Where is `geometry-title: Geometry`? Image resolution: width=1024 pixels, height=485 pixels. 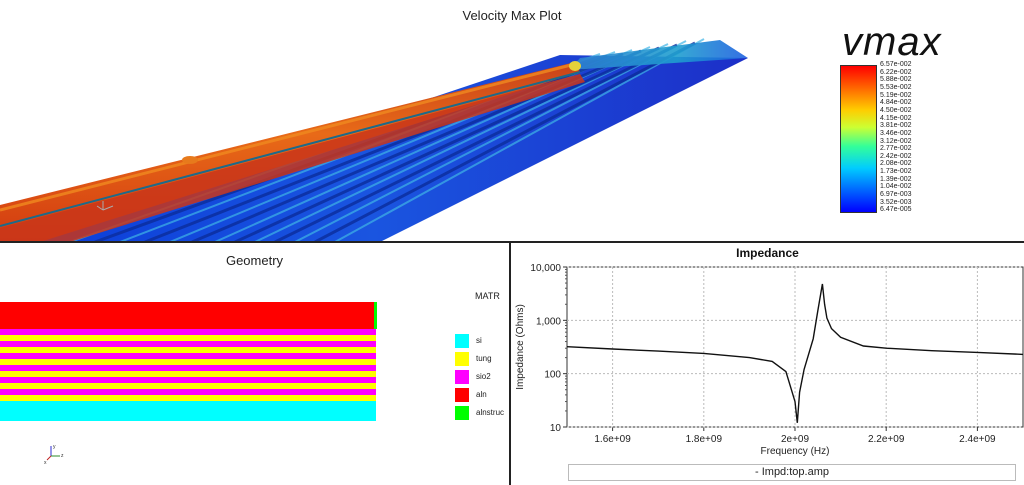
geometry-title: Geometry is located at coordinates (254, 260).